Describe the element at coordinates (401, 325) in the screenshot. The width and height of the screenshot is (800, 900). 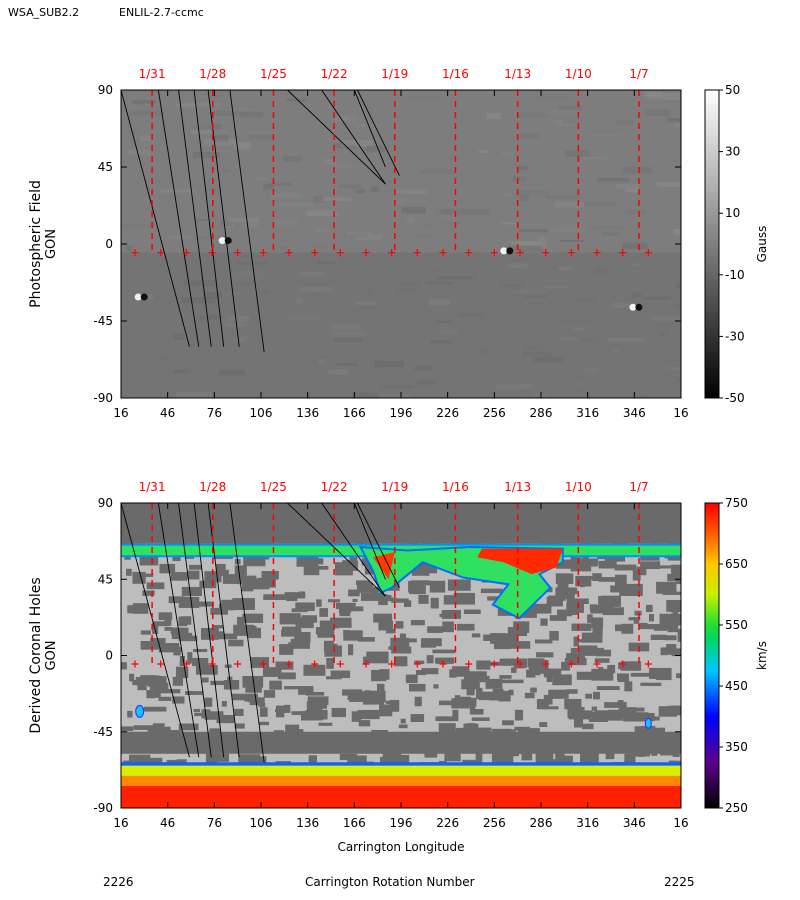
I see `southern-tone` at that location.